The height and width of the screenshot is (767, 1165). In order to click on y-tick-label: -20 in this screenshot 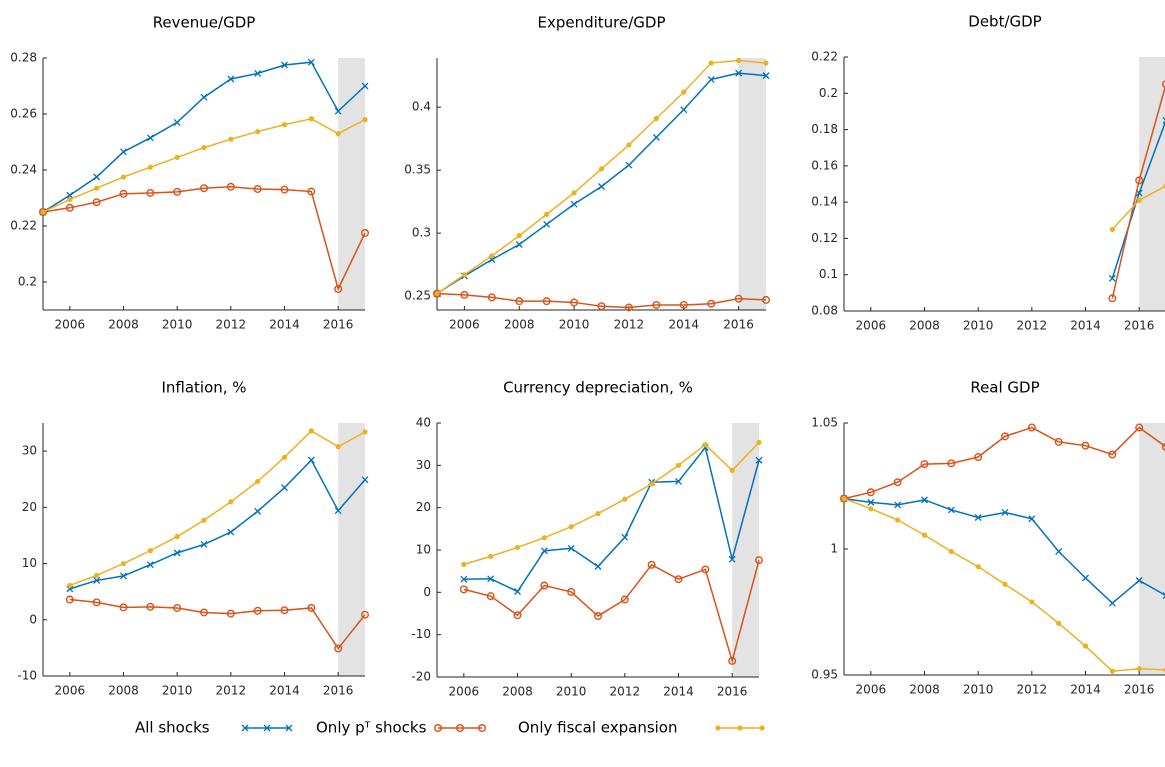, I will do `click(421, 677)`.